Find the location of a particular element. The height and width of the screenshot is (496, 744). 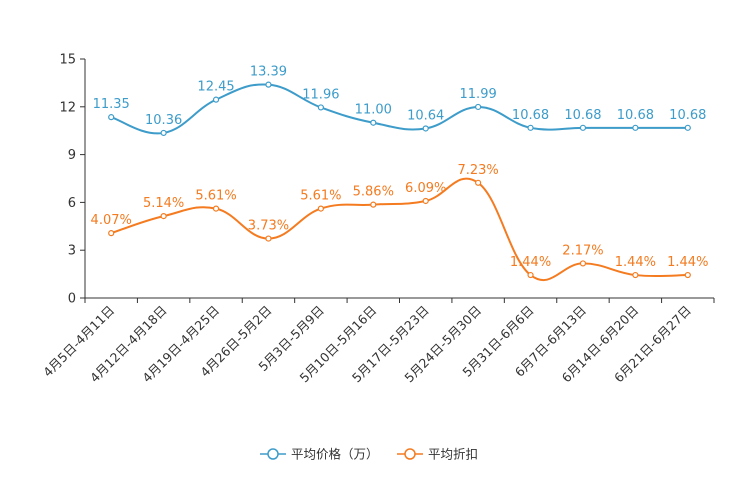

legend-item-0: 平均价格（万） is located at coordinates (319, 454).